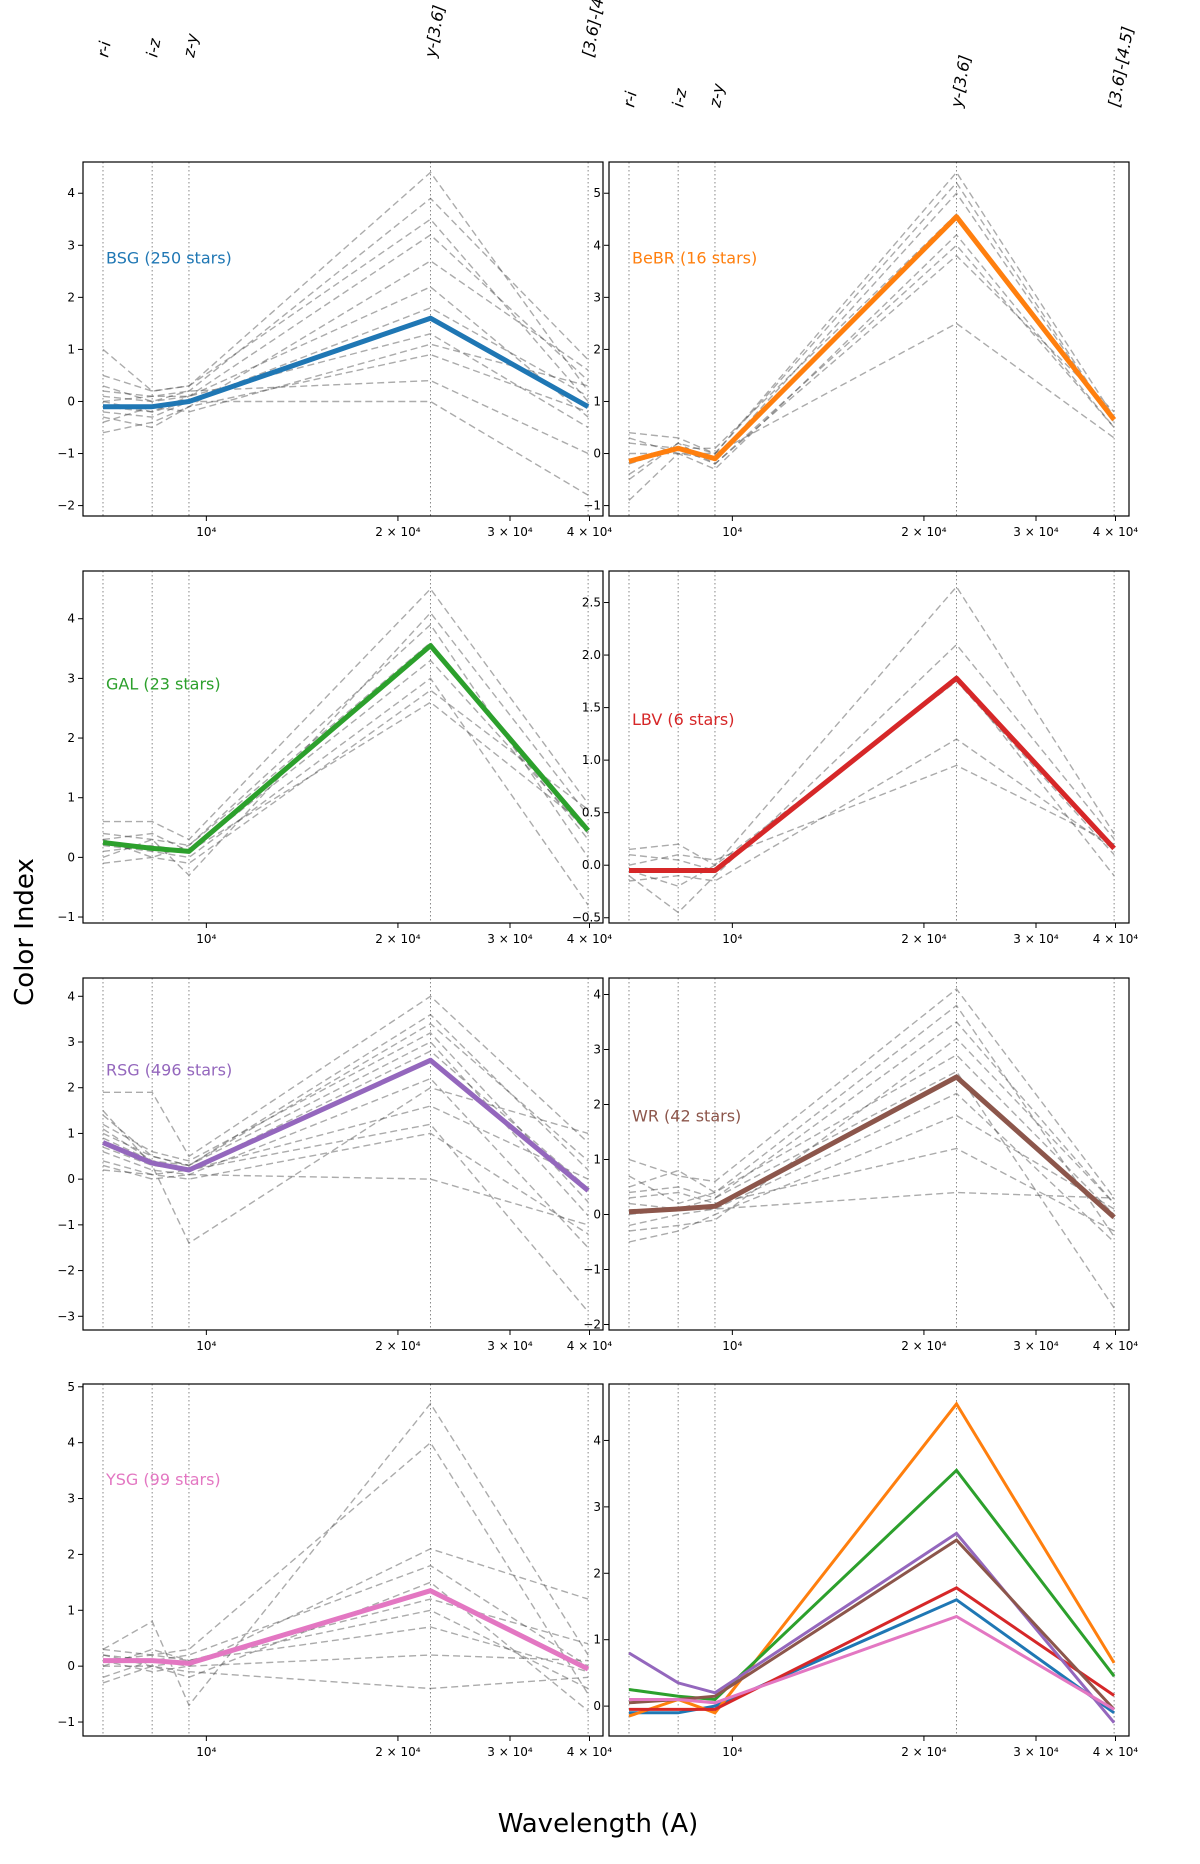  I want to click on summary-line-wr, so click(872, 1624).